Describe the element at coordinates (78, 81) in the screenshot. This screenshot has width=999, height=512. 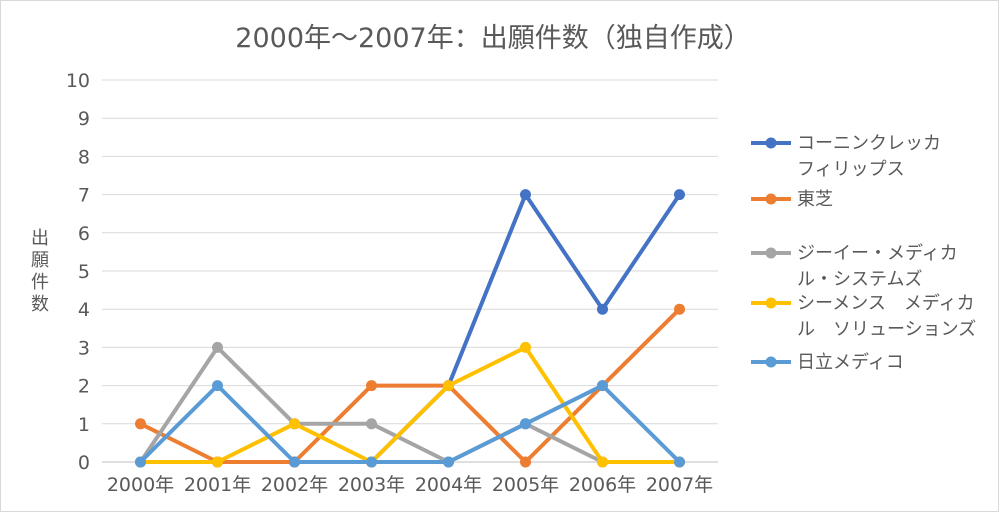
I see `y-tick-label: 10` at that location.